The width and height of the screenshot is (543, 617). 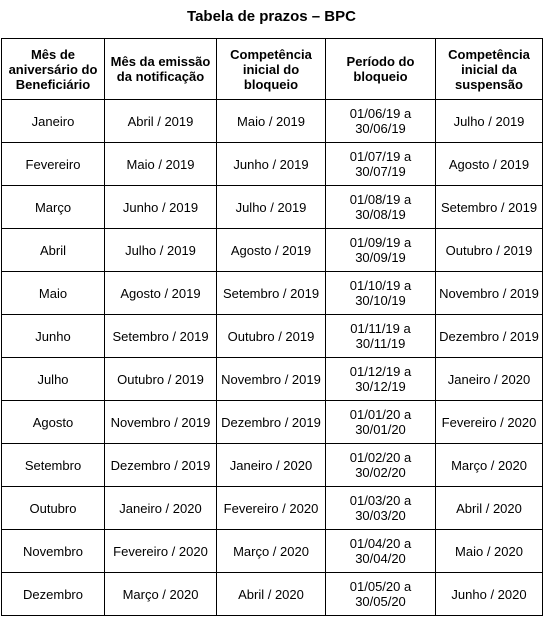 I want to click on cell-suspension-start: Setembro / 2019, so click(x=489, y=207).